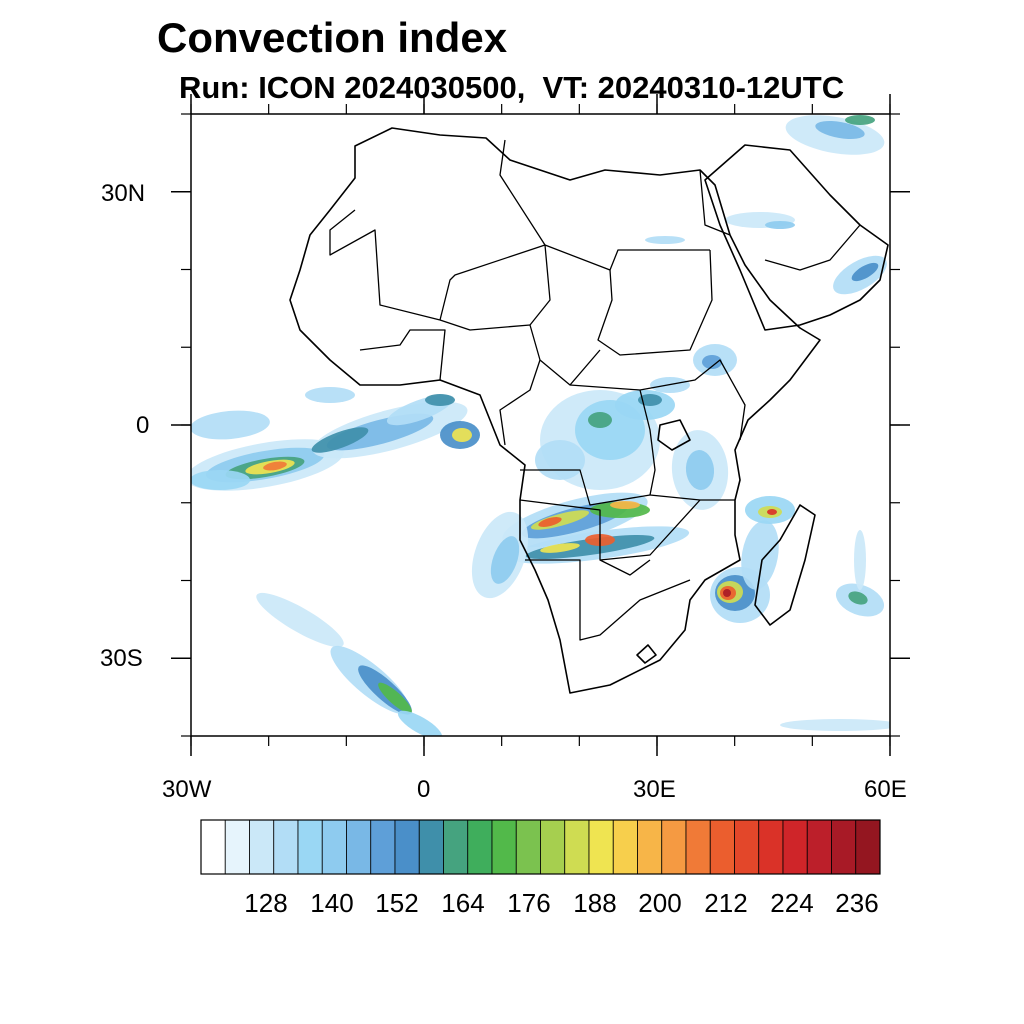 This screenshot has width=1024, height=1024. I want to click on x-tick-label-0: 0, so click(424, 789).